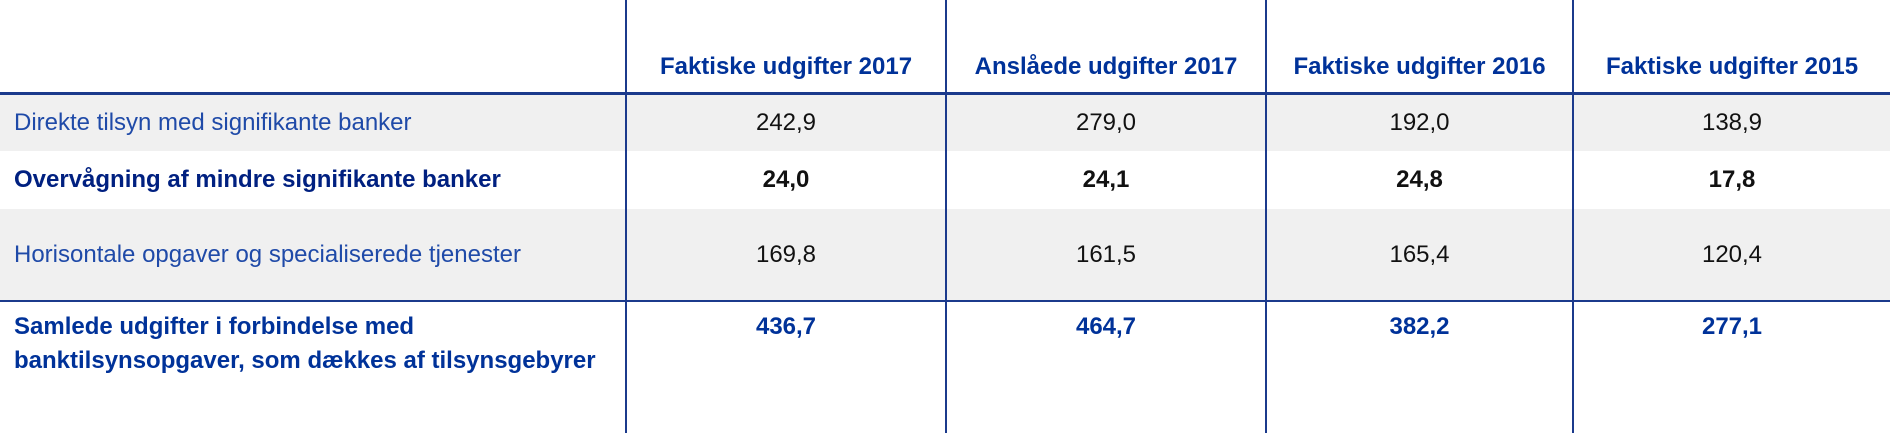  I want to click on row-label: Direkte tilsyn med signifikante banker, so click(213, 122).